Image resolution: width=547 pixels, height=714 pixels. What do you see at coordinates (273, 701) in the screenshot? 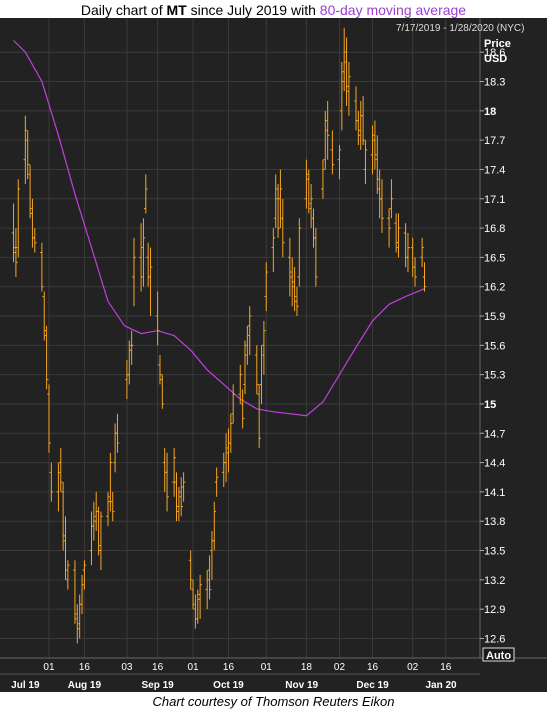
I see `chart-credit: Chart courtesy of Thomson Reuters Eikon` at bounding box center [273, 701].